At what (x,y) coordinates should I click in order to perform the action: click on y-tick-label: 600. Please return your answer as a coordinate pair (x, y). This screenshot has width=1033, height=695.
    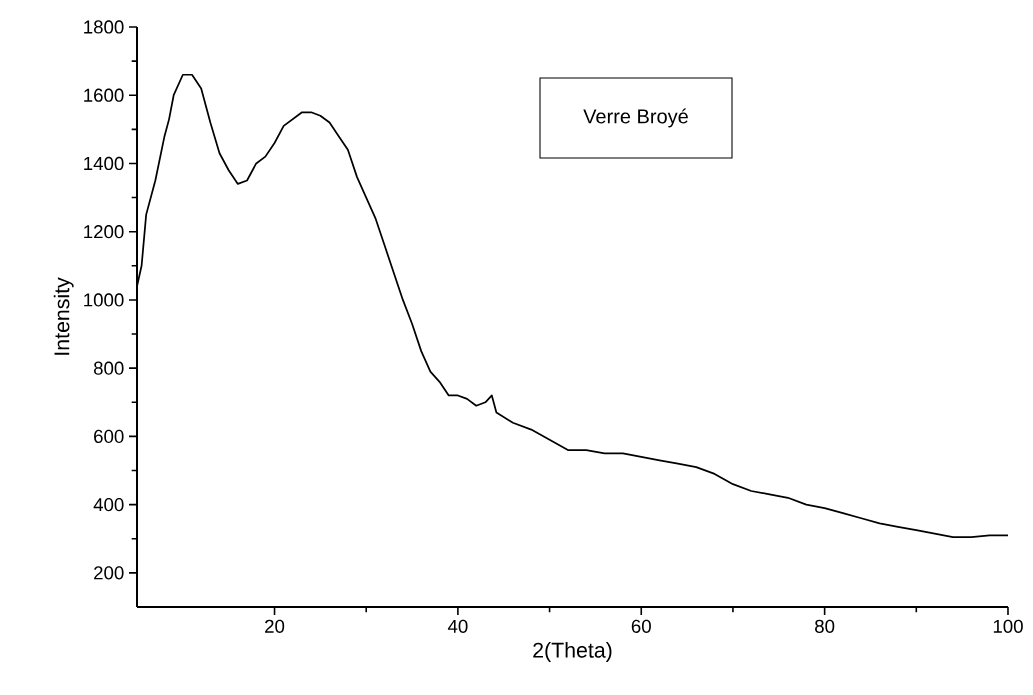
    Looking at the image, I should click on (109, 436).